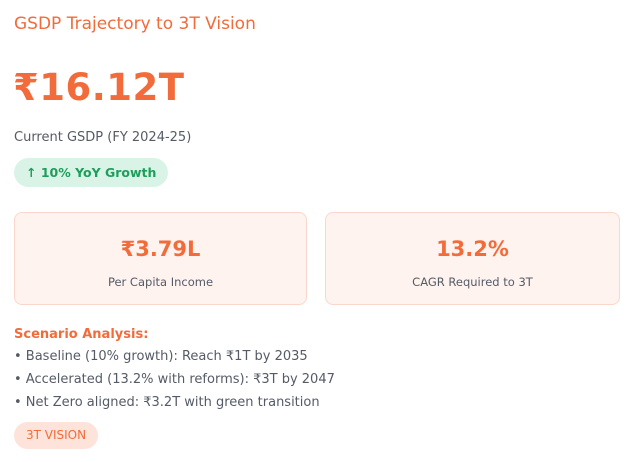 This screenshot has height=462, width=639. Describe the element at coordinates (81, 334) in the screenshot. I see `section-title: Scenario Analysis:` at that location.